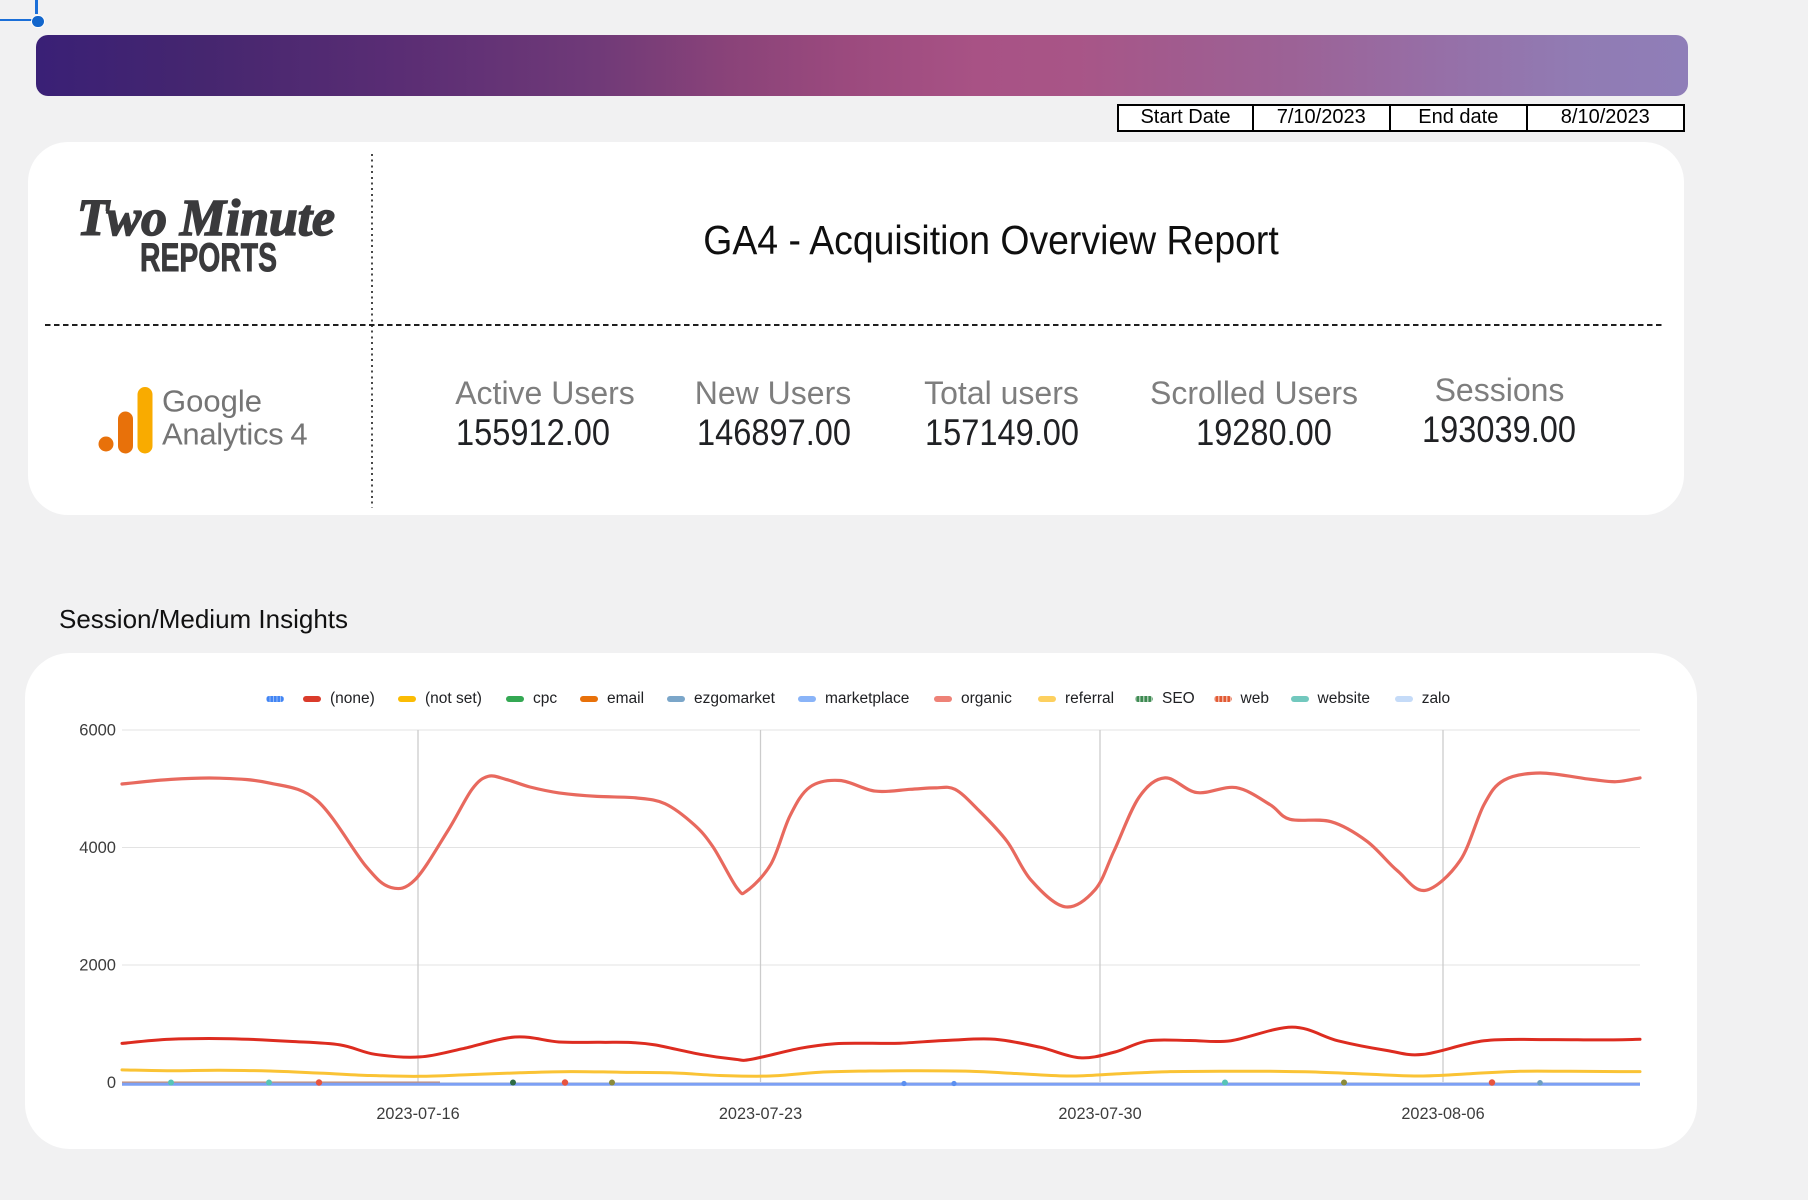  Describe the element at coordinates (97, 966) in the screenshot. I see `svg-text: 2000` at that location.